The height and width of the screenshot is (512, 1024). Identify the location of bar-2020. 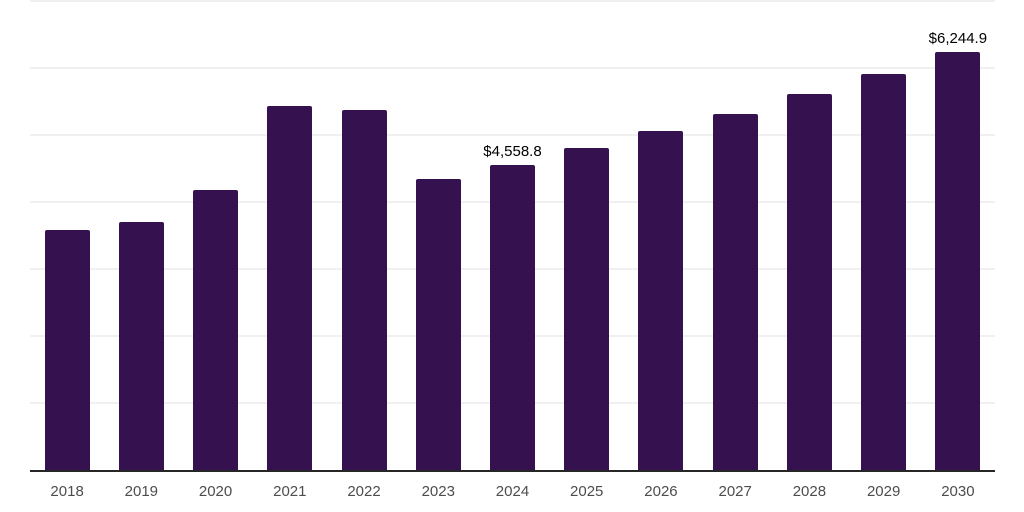
(216, 329).